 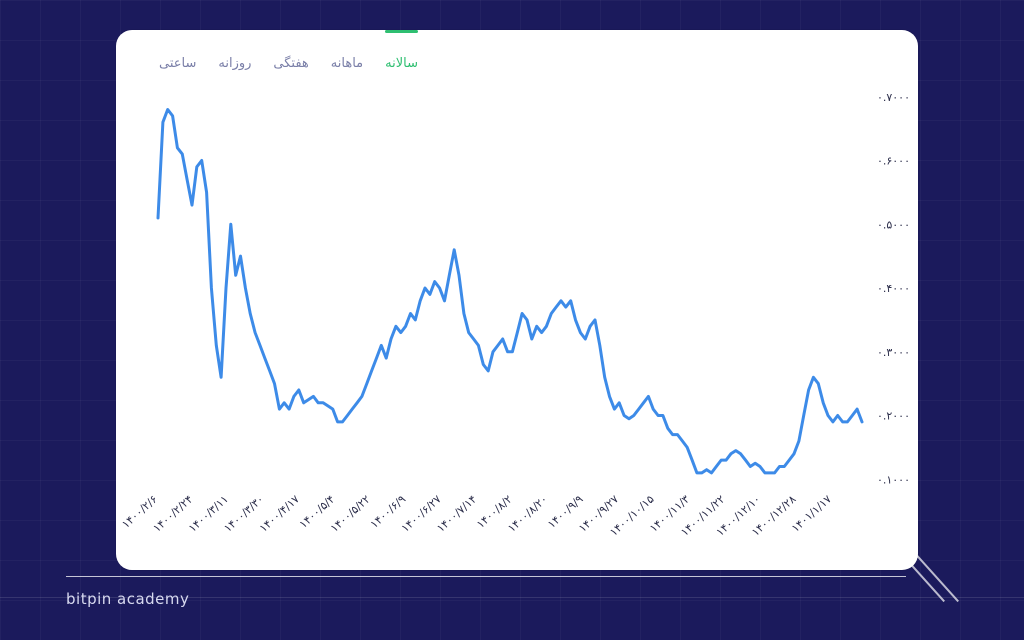 I want to click on y-tick-label: ۰.۶۰۰۰, so click(x=893, y=161).